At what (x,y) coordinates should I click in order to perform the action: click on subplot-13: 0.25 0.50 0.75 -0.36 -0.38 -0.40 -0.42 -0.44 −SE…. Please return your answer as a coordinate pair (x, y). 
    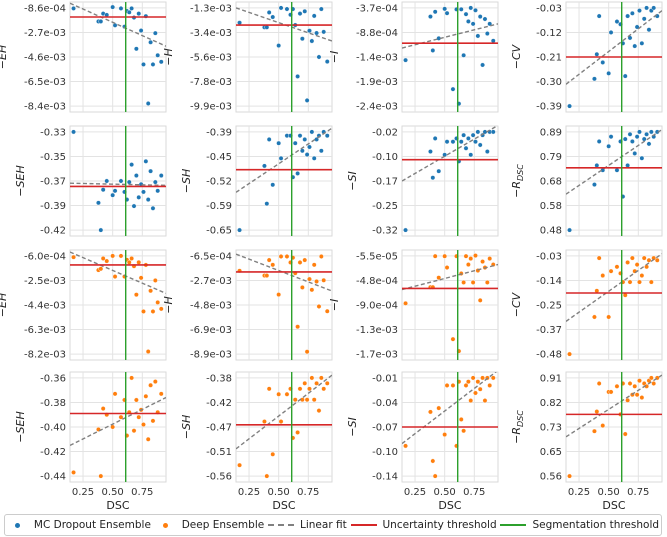
    Looking at the image, I should click on (90, 441).